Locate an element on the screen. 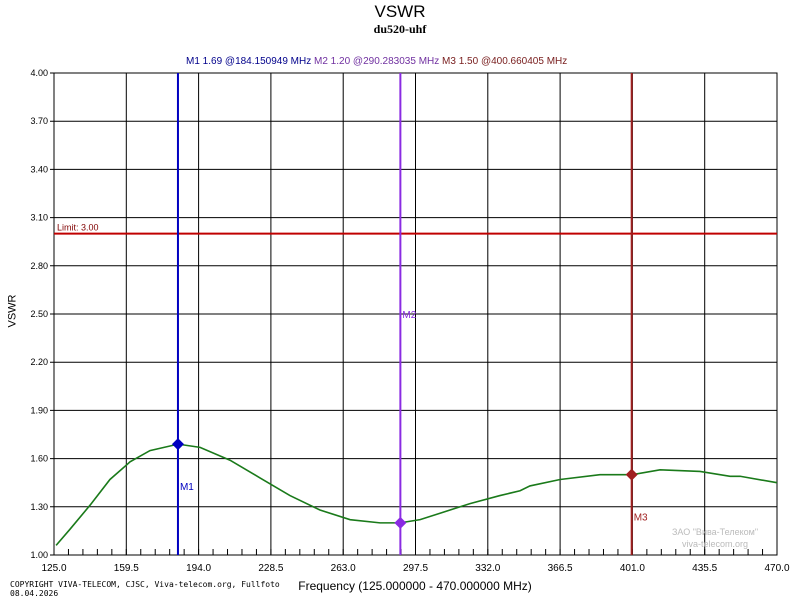 The width and height of the screenshot is (800, 600). marker-label-m2: M2 is located at coordinates (409, 315).